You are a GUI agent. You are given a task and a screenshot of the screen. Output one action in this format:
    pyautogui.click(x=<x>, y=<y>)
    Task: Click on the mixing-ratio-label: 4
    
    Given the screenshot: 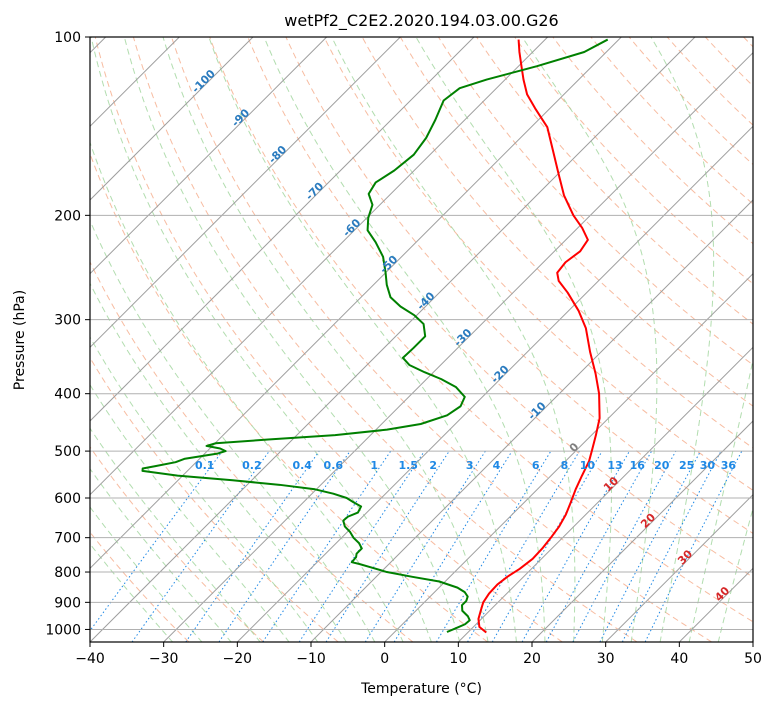 What is the action you would take?
    pyautogui.click(x=497, y=465)
    